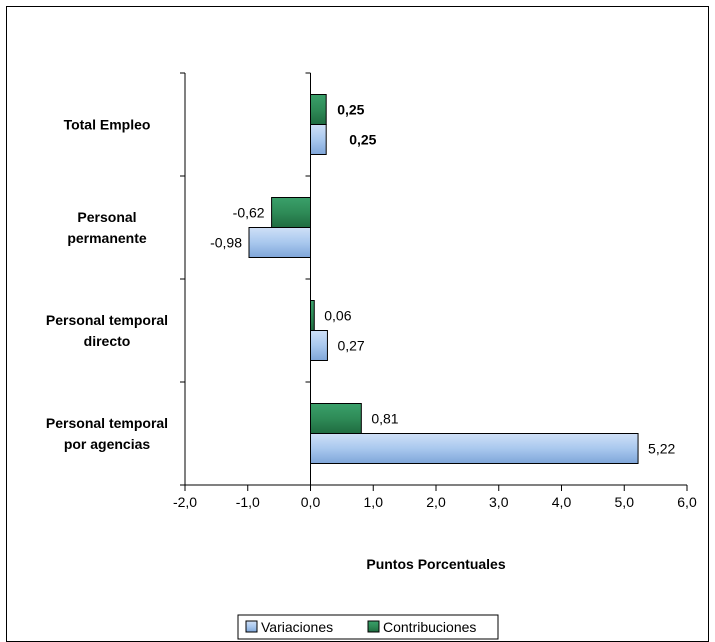 The image size is (715, 642). Describe the element at coordinates (661, 449) in the screenshot. I see `data-label: 5,22` at that location.